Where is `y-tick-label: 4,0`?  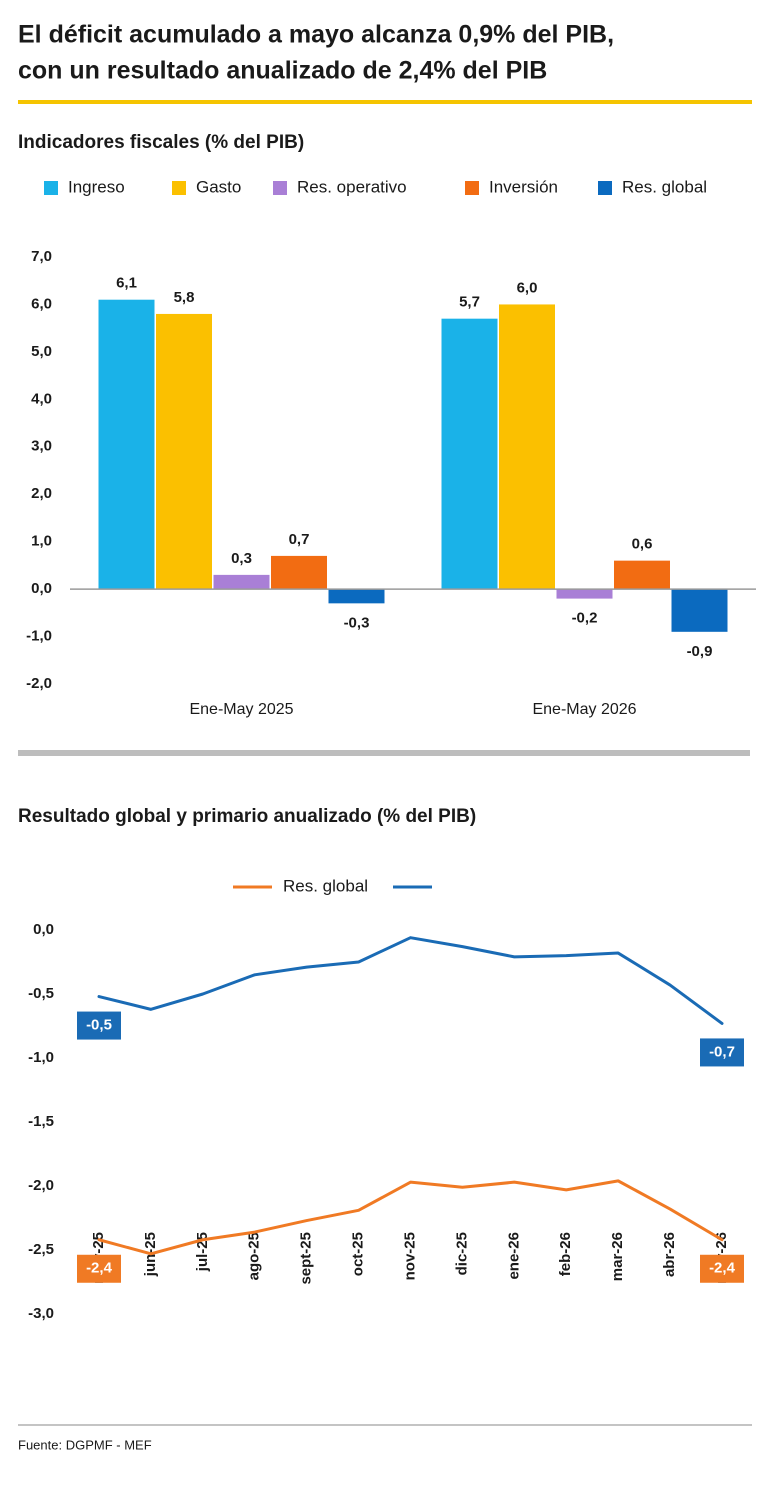 y-tick-label: 4,0 is located at coordinates (41, 398).